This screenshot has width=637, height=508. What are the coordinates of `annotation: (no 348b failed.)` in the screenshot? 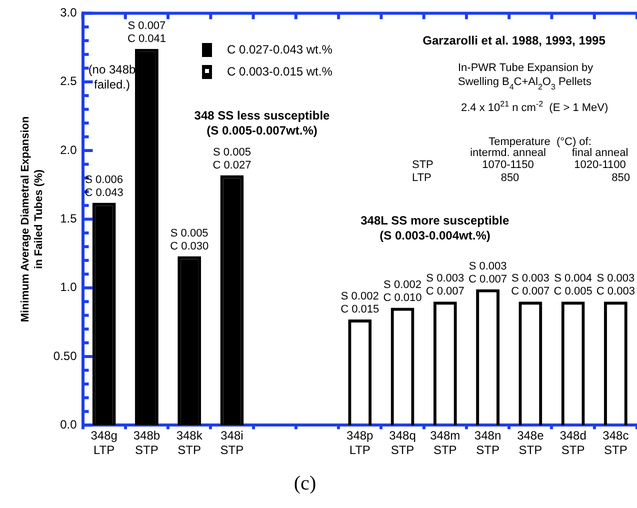 It's located at (112, 77).